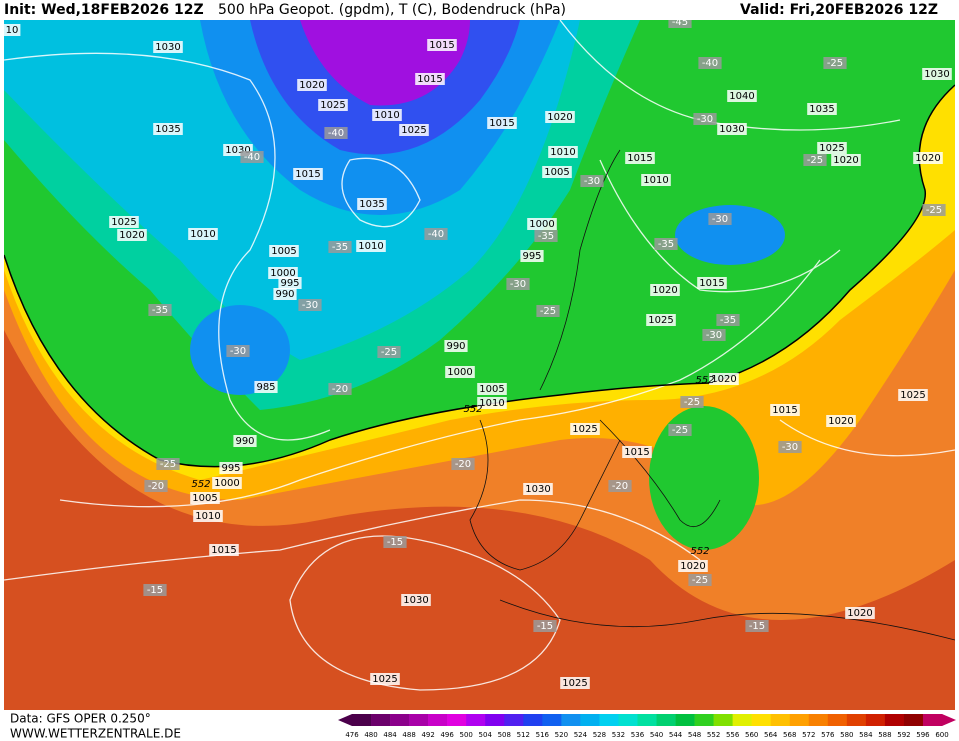 The width and height of the screenshot is (959, 741). Describe the element at coordinates (352, 540) in the screenshot. I see `isobar` at that location.